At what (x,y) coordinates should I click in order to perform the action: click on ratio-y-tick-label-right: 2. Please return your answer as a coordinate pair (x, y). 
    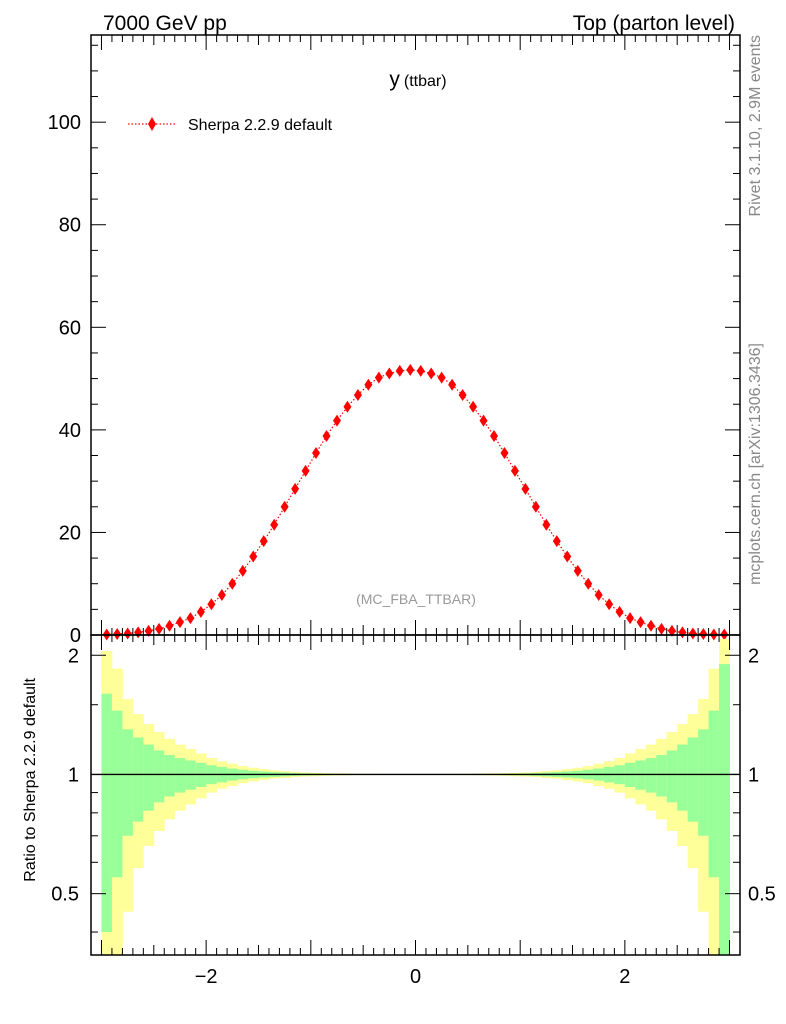
    Looking at the image, I should click on (753, 656).